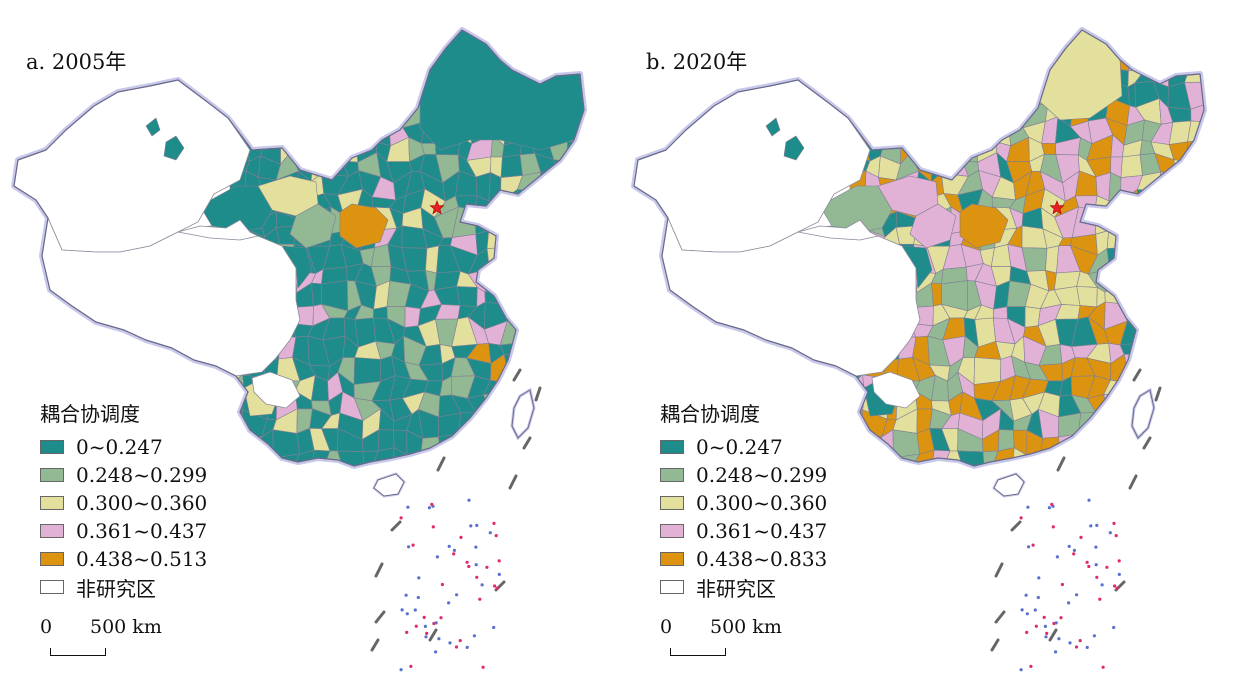  I want to click on scale-zero-label: 0, so click(666, 627).